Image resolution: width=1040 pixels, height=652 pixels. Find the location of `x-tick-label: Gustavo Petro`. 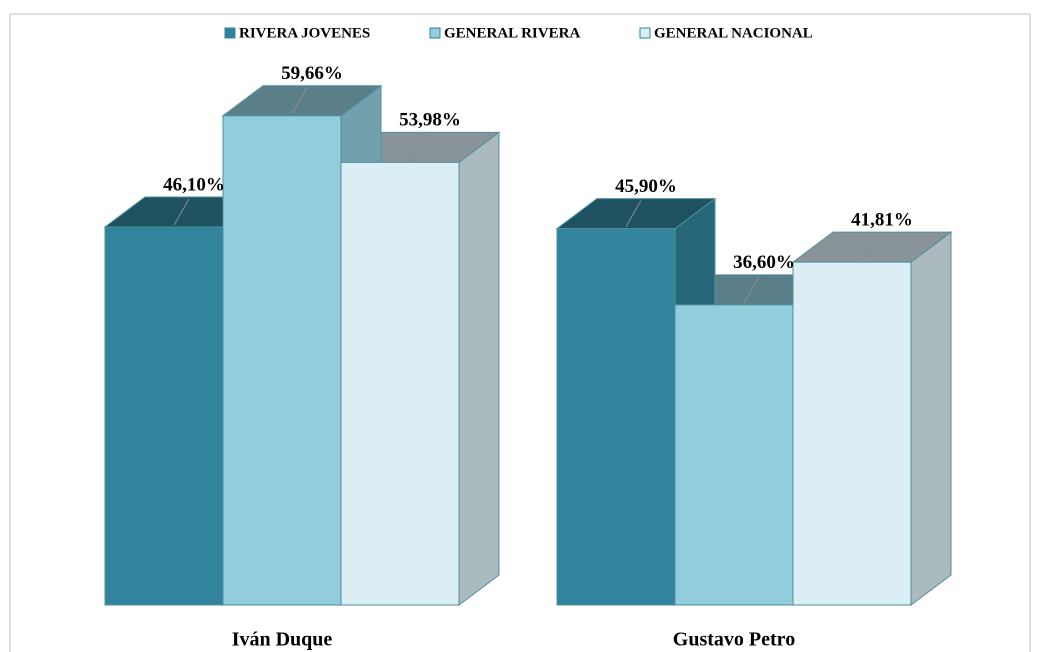

x-tick-label: Gustavo Petro is located at coordinates (734, 640).